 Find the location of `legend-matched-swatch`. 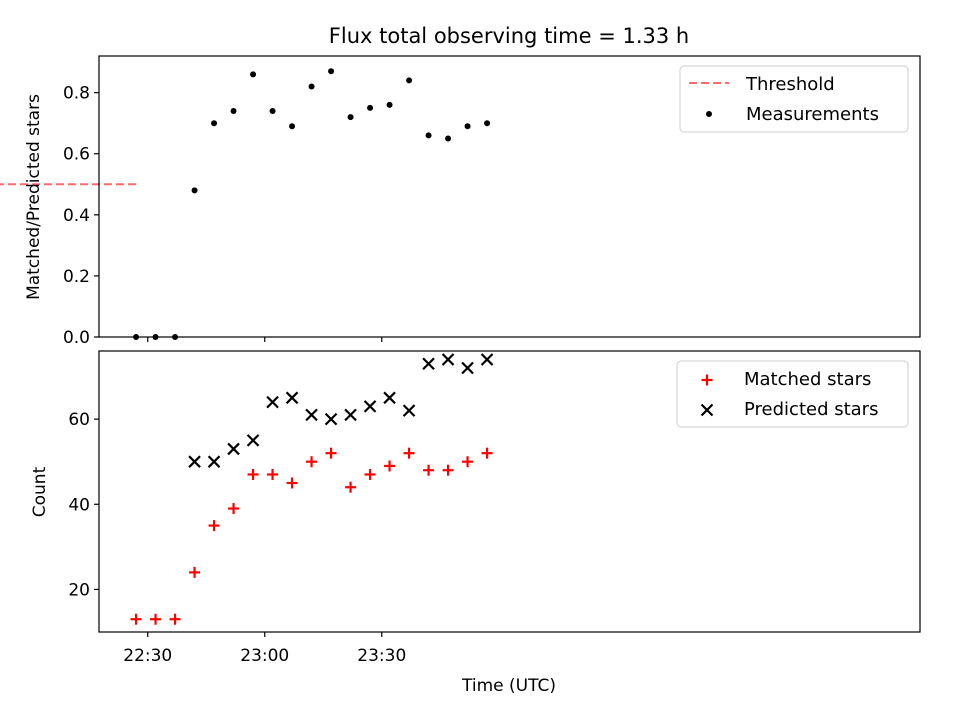

legend-matched-swatch is located at coordinates (707, 380).